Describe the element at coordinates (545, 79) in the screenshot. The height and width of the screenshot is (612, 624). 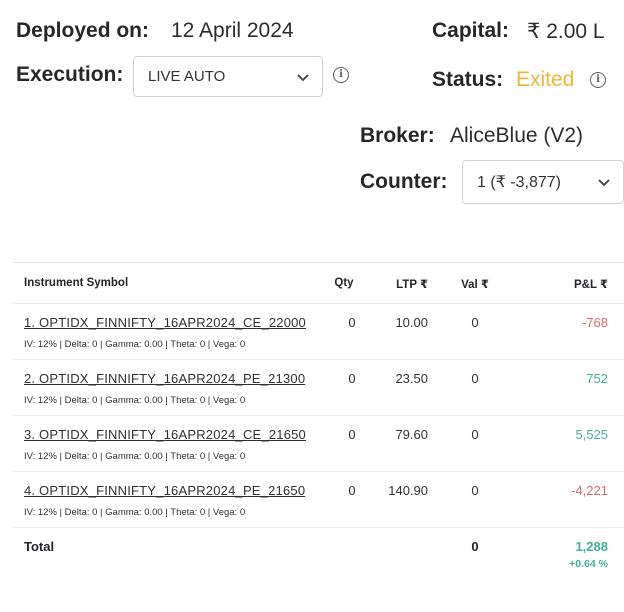
I see `status-badge: Exited` at that location.